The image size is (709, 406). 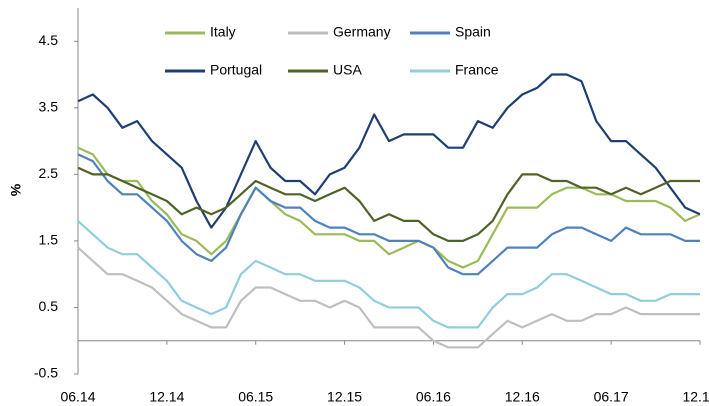 What do you see at coordinates (49, 173) in the screenshot?
I see `y-tick-label: 2.5` at bounding box center [49, 173].